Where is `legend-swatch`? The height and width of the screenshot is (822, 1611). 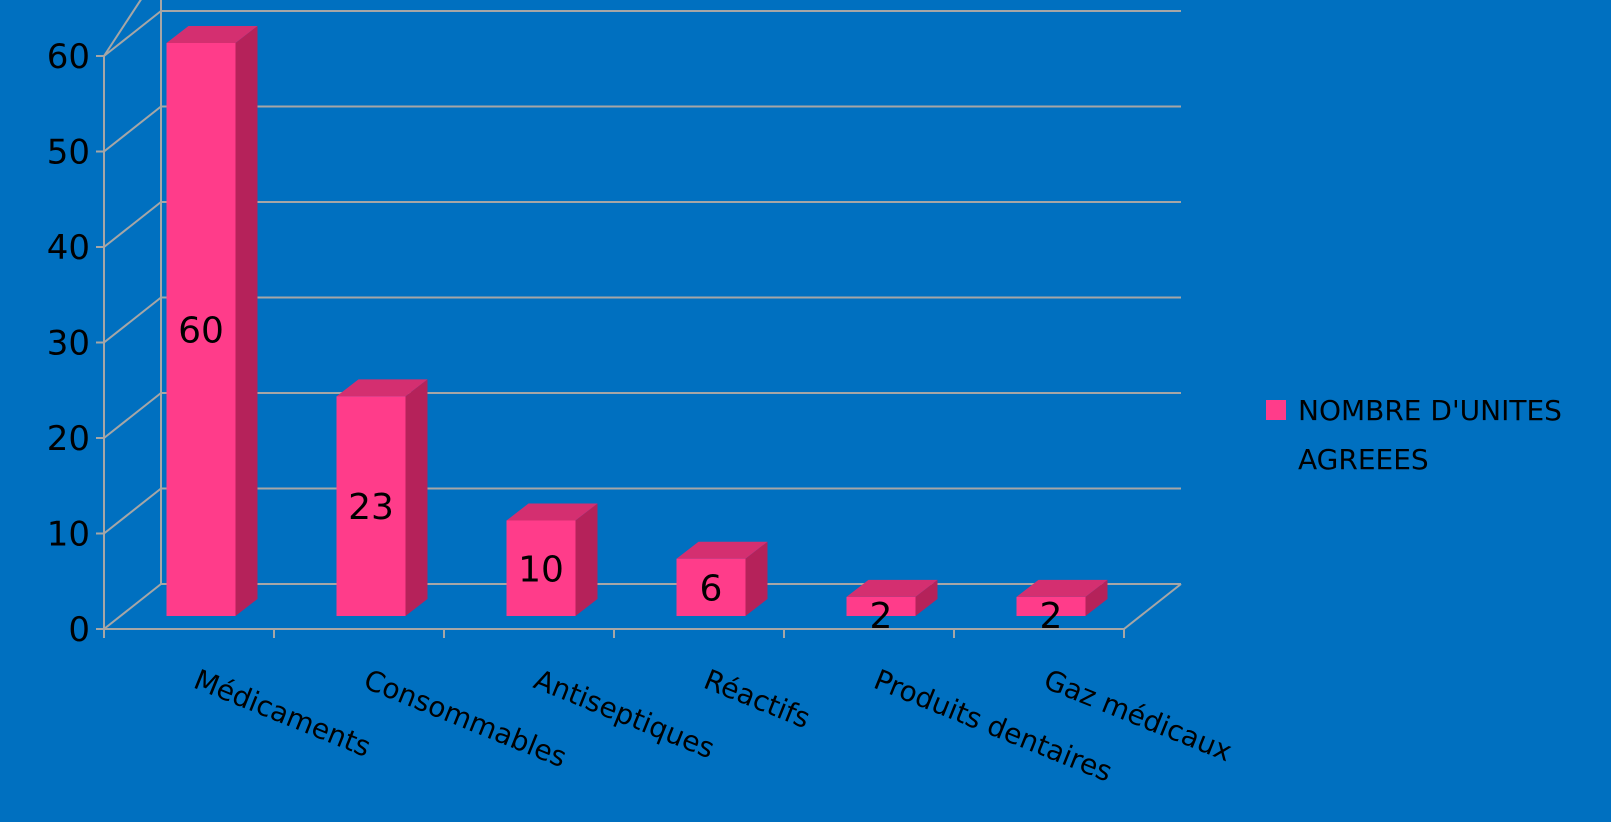 legend-swatch is located at coordinates (1276, 410).